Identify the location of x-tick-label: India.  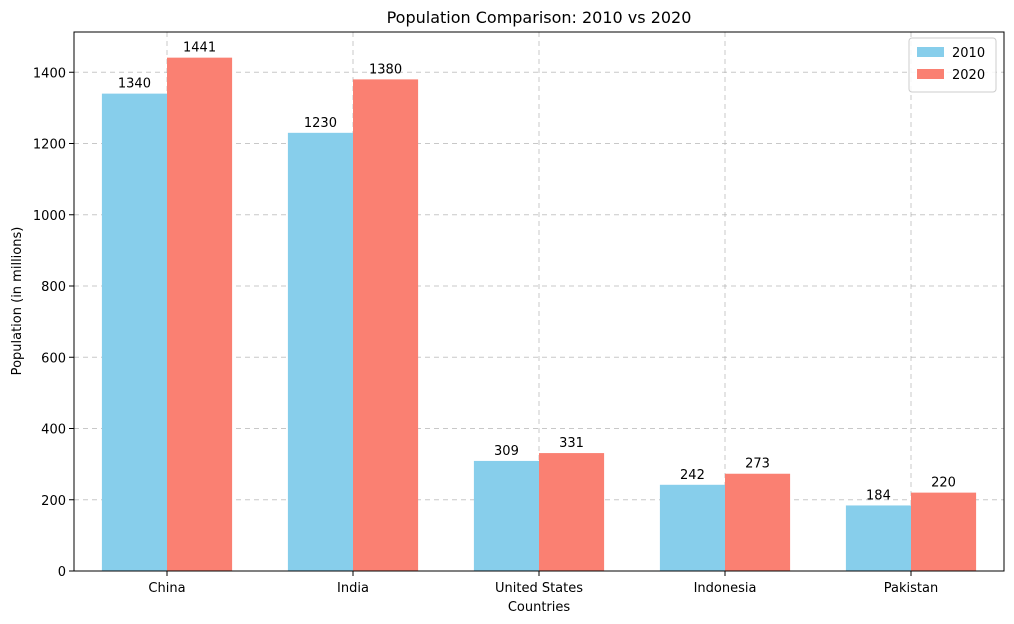
(353, 588).